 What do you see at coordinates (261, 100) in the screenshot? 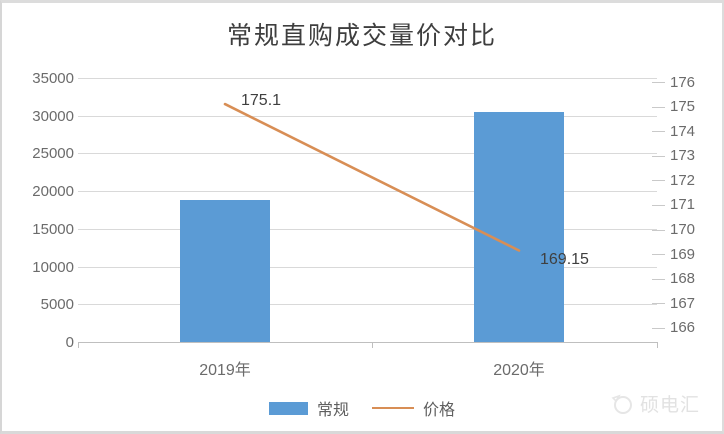
I see `point-label-2019: 175.1` at bounding box center [261, 100].